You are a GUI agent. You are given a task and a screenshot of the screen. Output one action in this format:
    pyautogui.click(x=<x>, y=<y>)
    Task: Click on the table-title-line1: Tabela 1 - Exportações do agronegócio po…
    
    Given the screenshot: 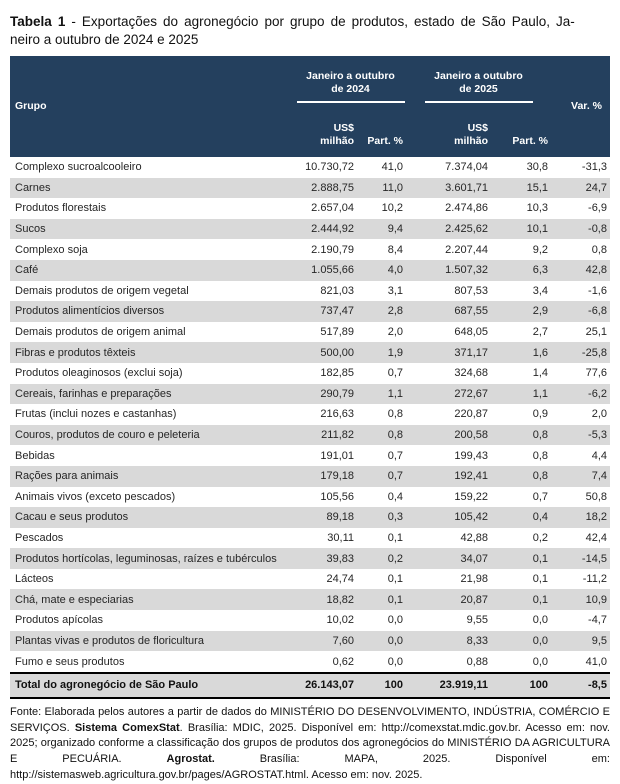 What is the action you would take?
    pyautogui.click(x=310, y=22)
    